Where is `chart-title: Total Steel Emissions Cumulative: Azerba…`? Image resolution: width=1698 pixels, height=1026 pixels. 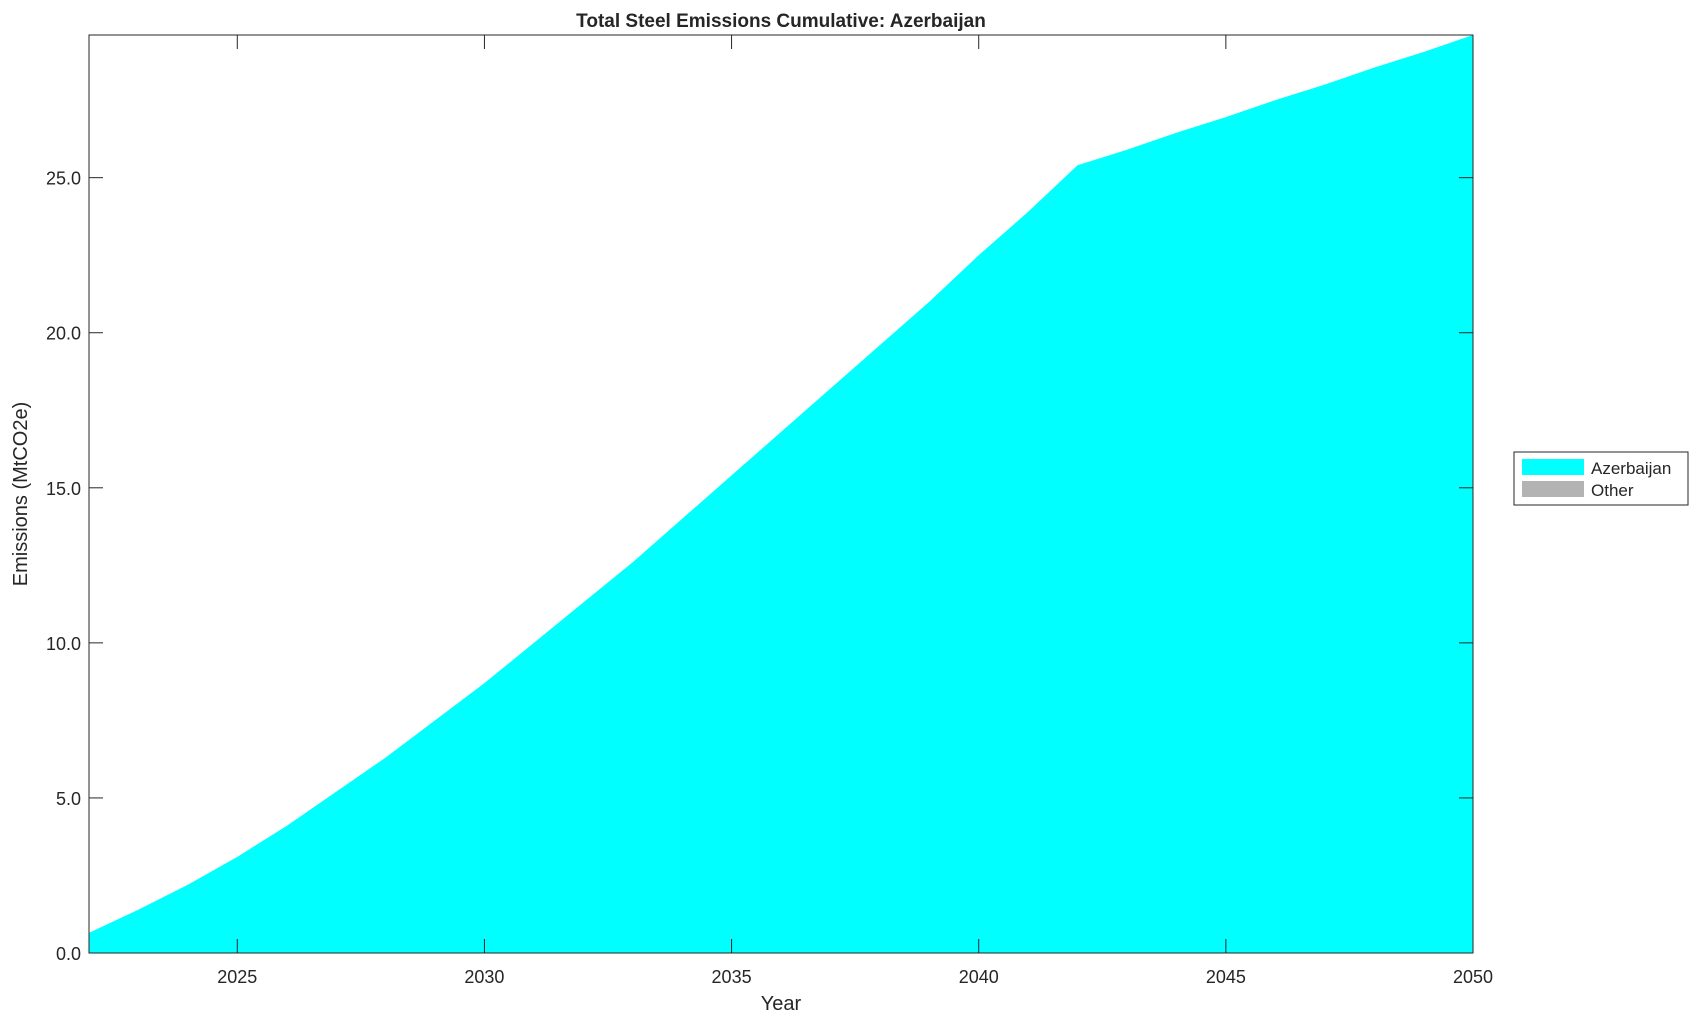
chart-title: Total Steel Emissions Cumulative: Azerba… is located at coordinates (781, 21).